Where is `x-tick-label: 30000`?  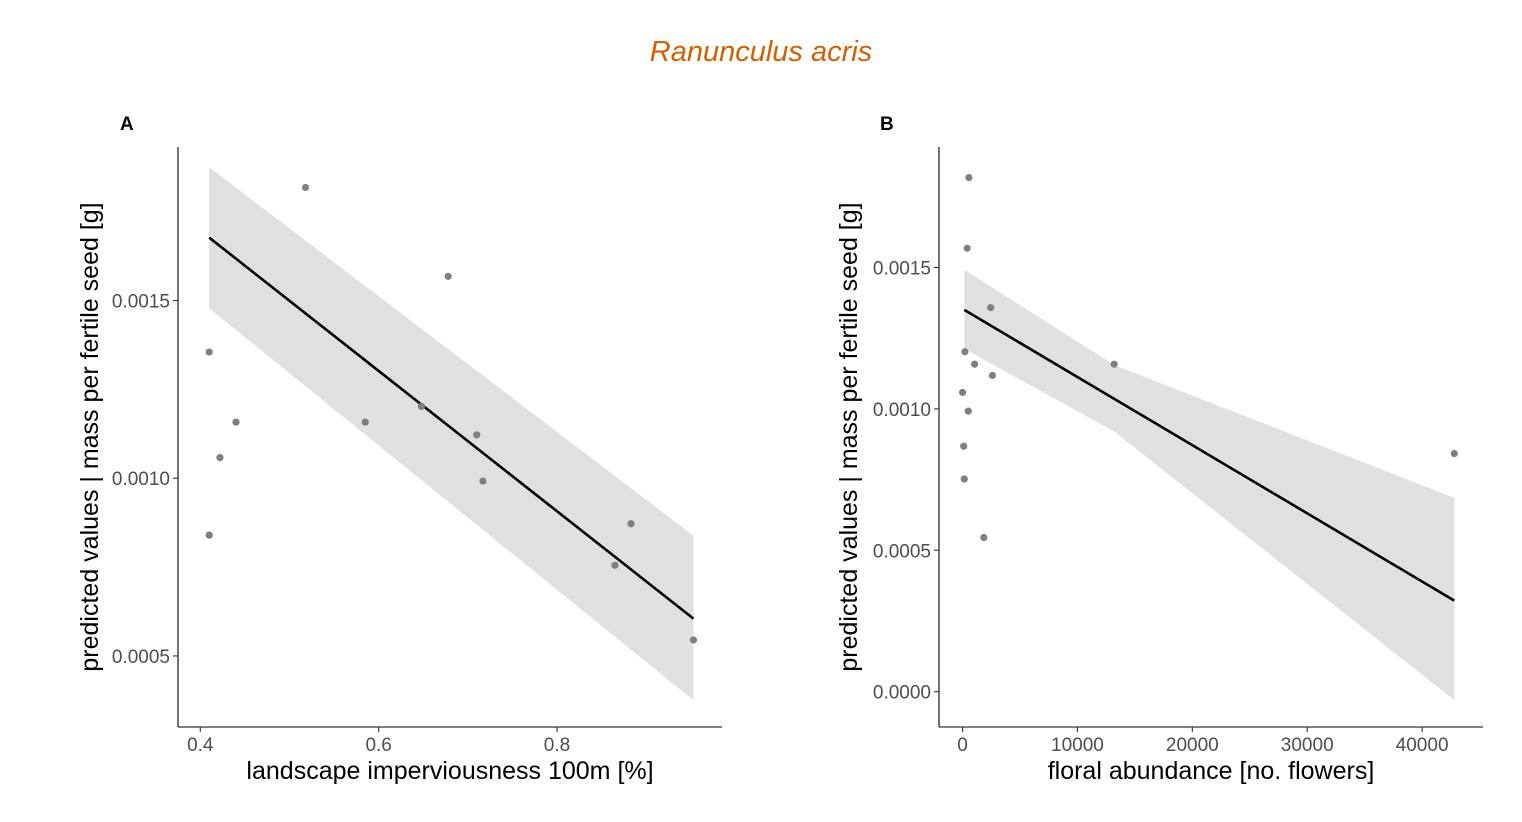 x-tick-label: 30000 is located at coordinates (1307, 745).